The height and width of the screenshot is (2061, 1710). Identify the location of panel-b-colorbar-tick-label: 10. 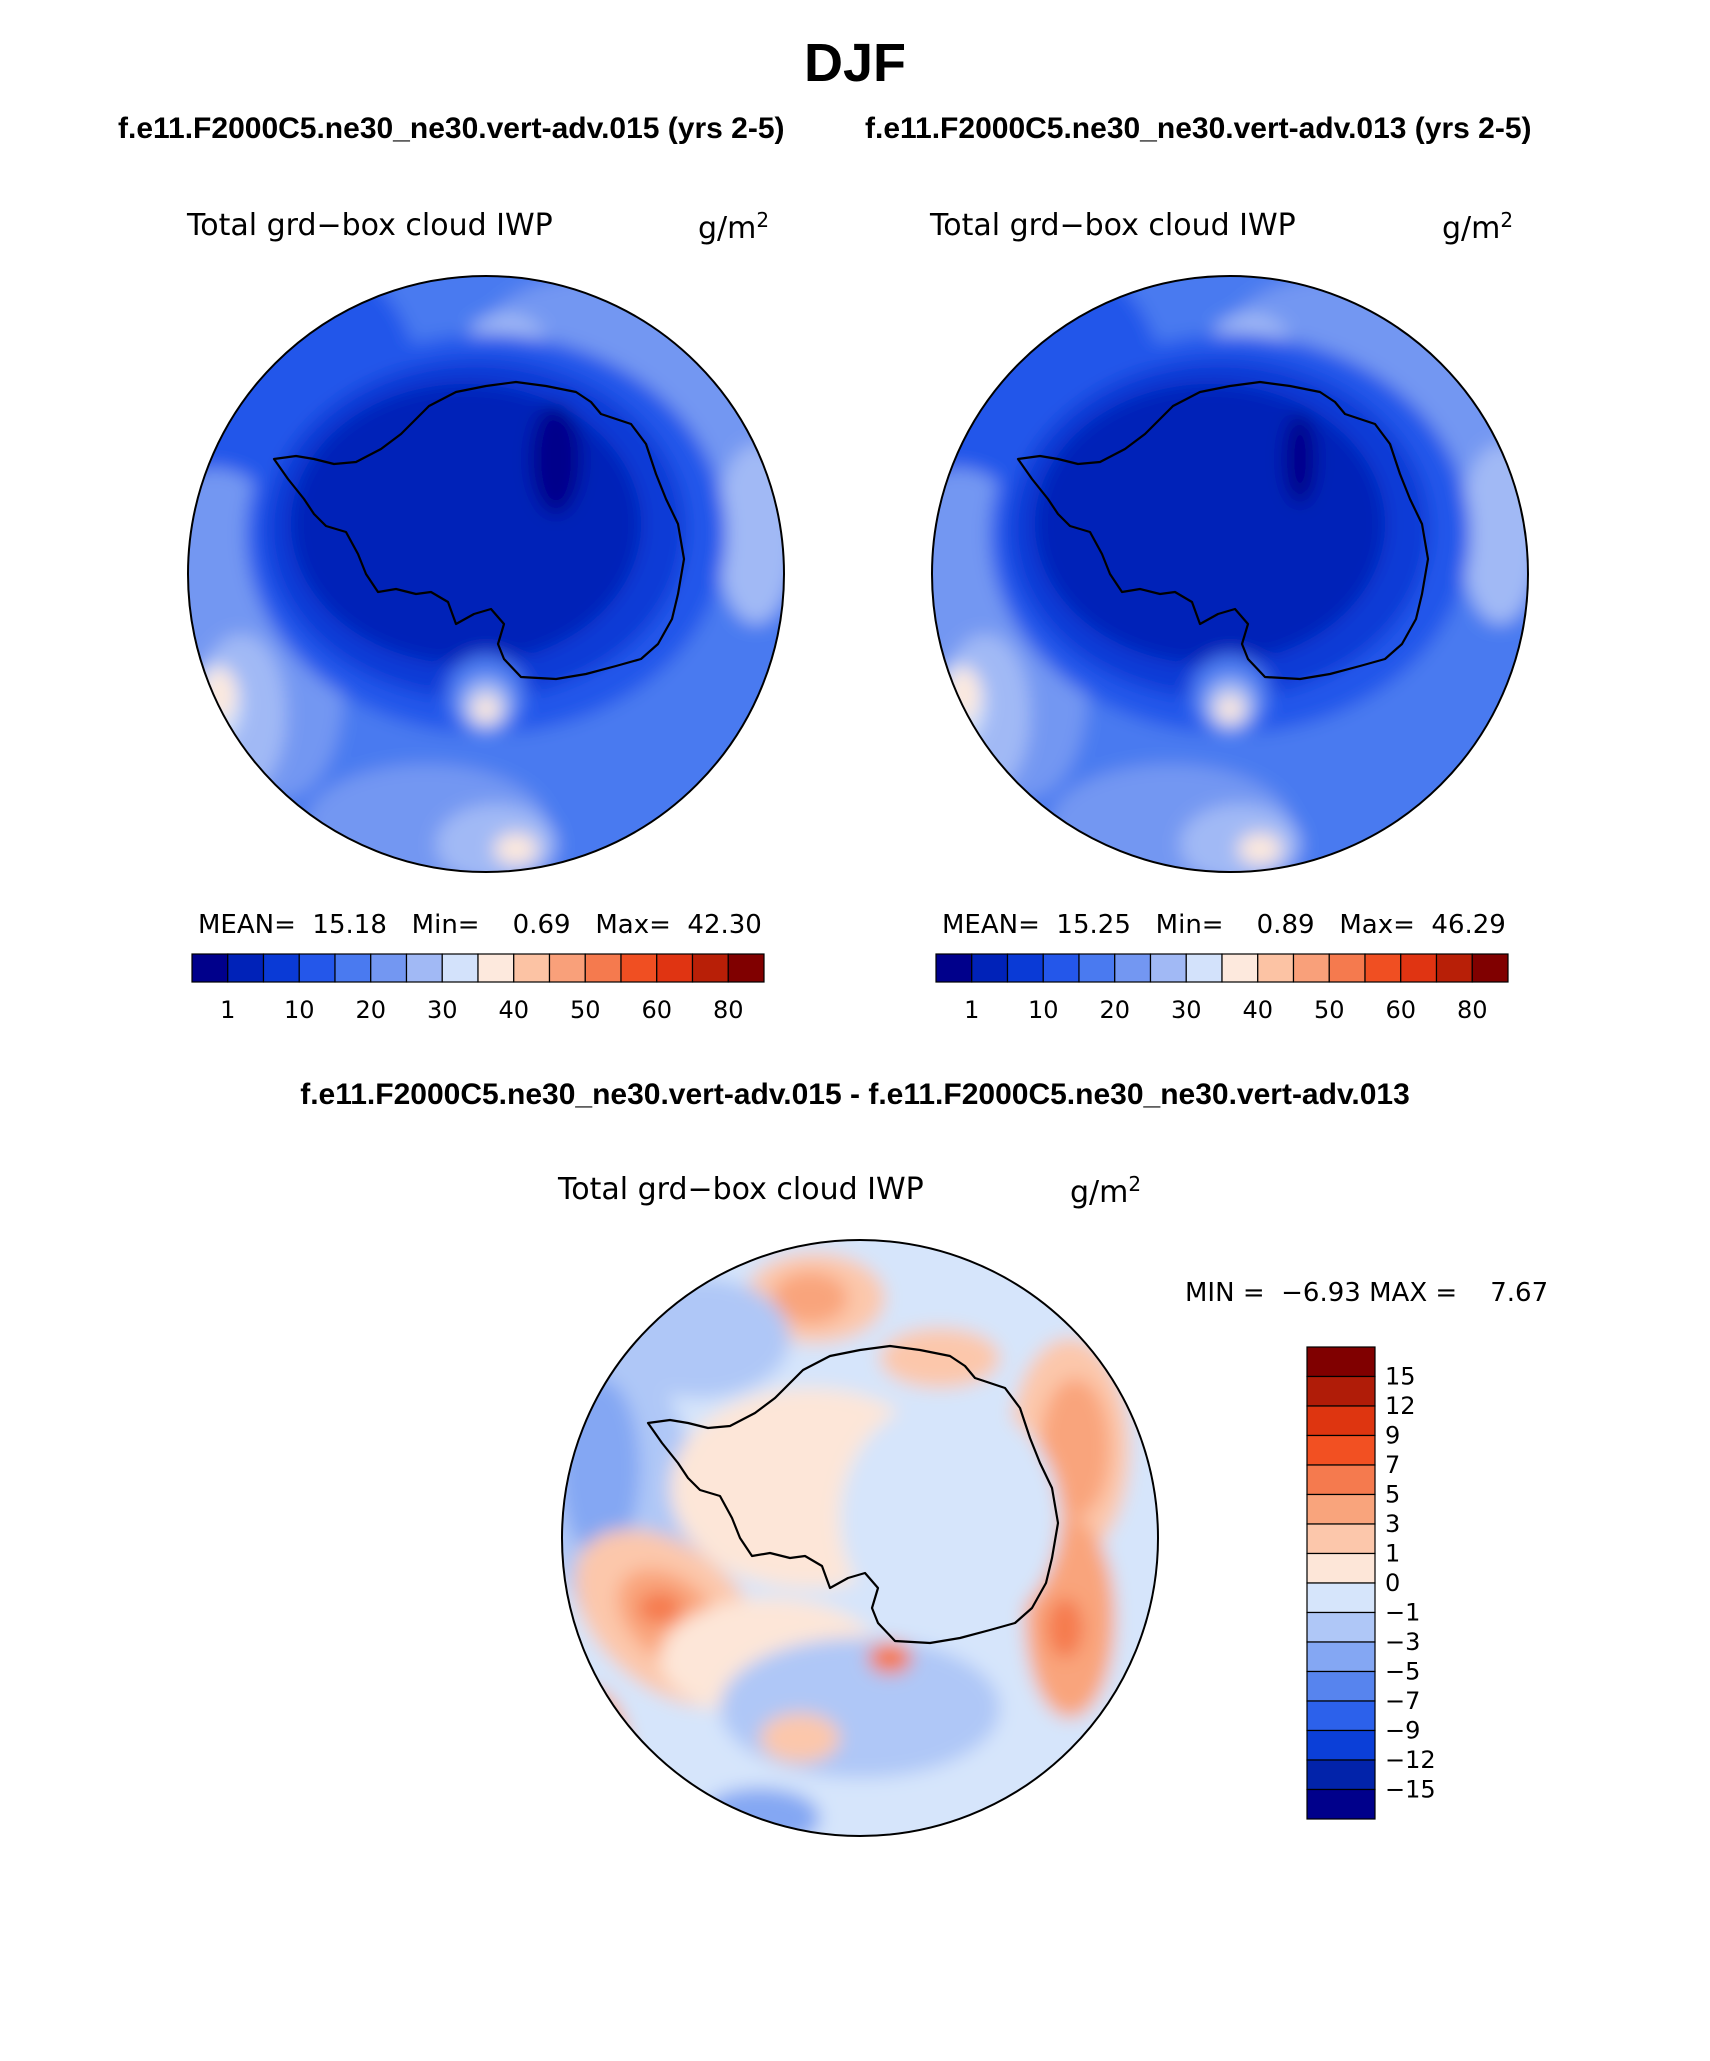
(1043, 1010).